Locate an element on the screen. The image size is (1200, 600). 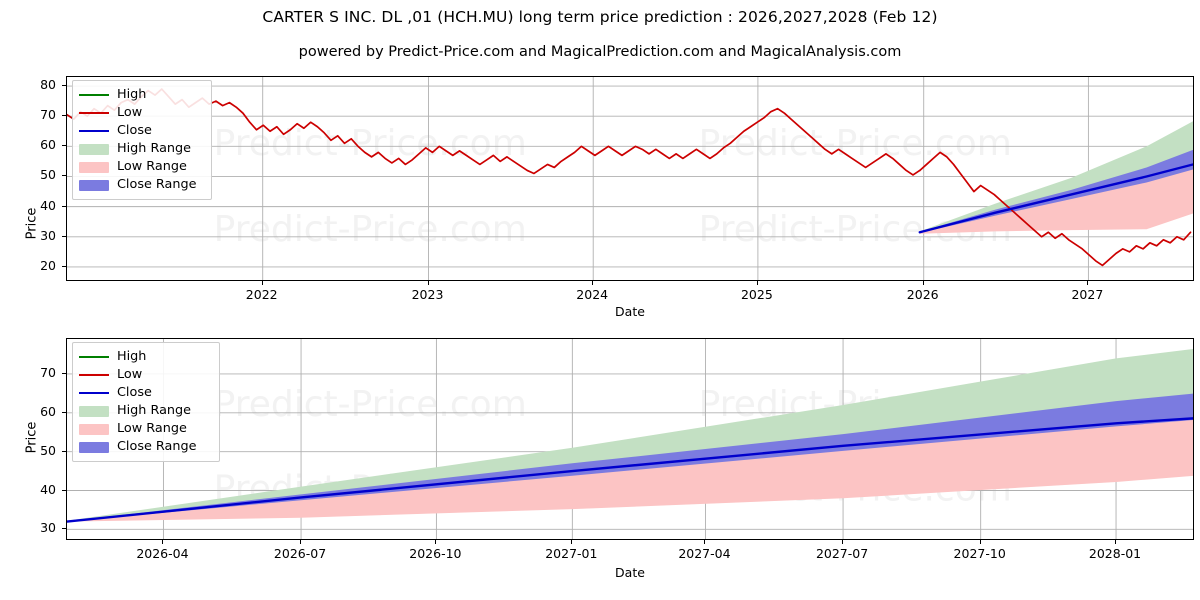
bottom-chart-x-tick-label: 2027-01 is located at coordinates (571, 553).